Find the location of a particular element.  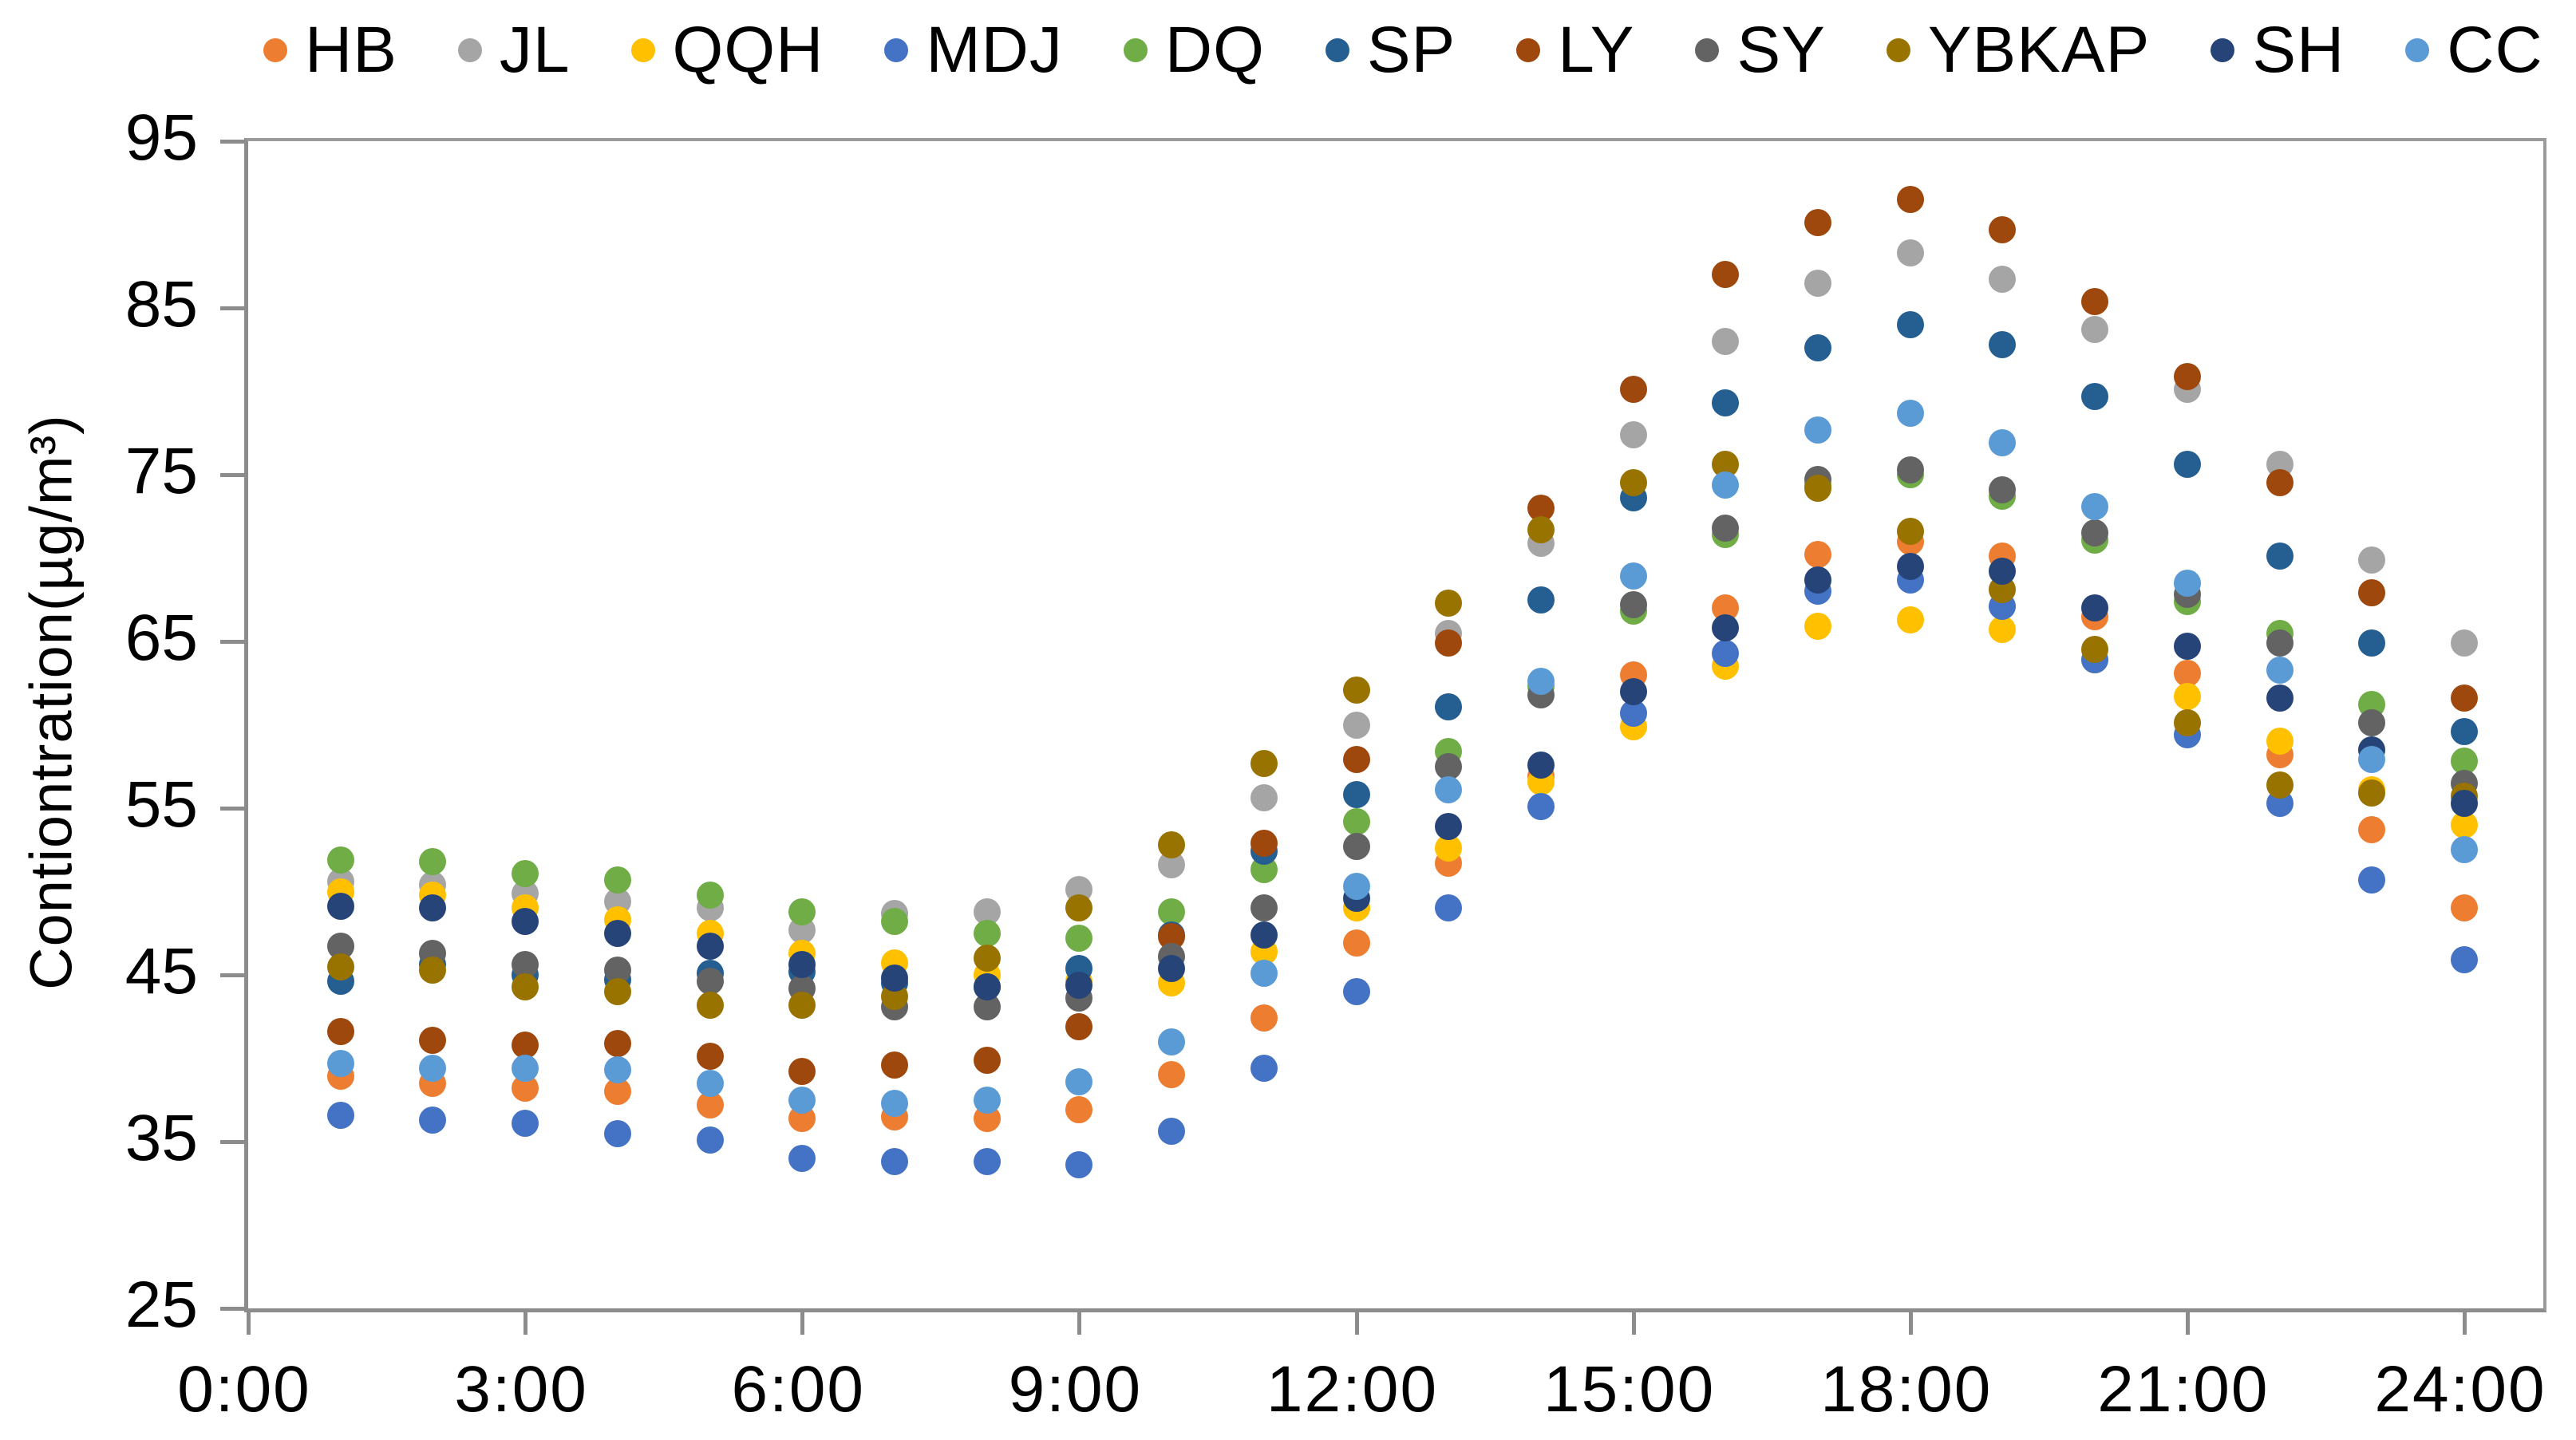

data-point-SP-17:00 is located at coordinates (1818, 348).